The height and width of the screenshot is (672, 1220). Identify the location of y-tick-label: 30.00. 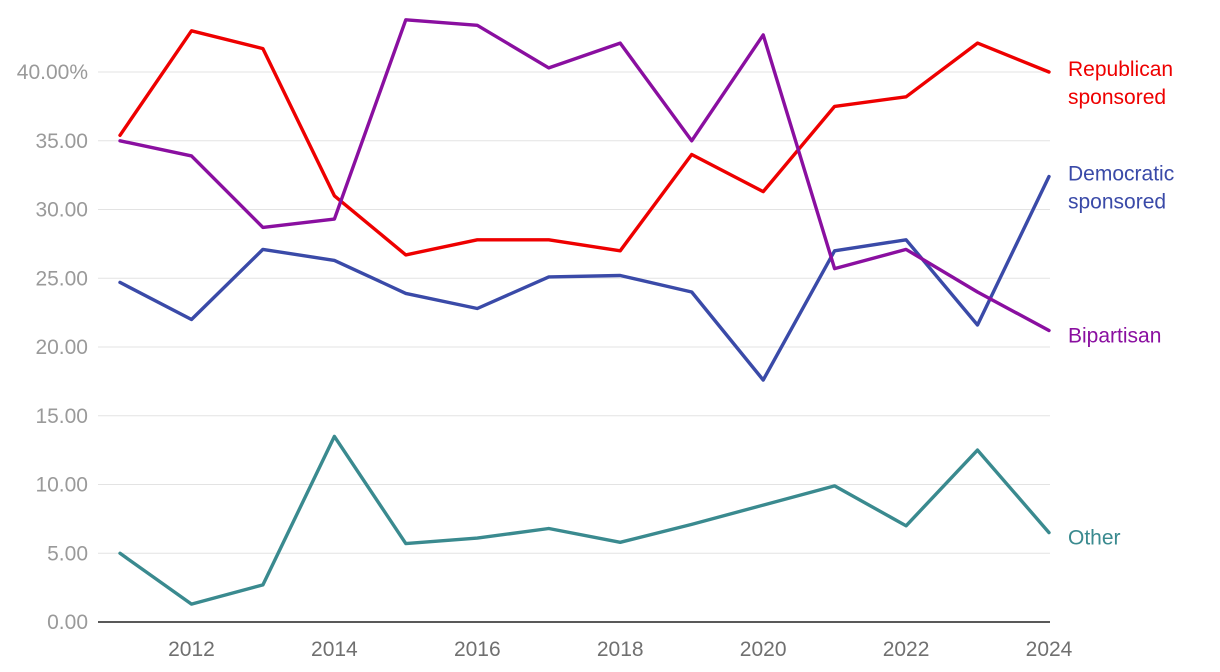
(61, 210).